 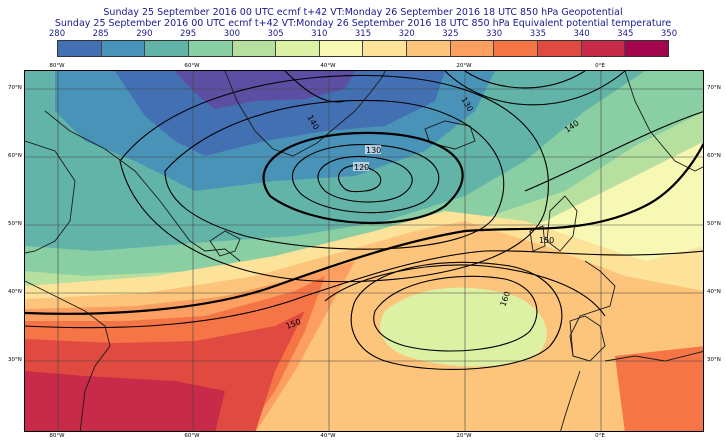 I want to click on north-america-east-coast, so click(x=68, y=355).